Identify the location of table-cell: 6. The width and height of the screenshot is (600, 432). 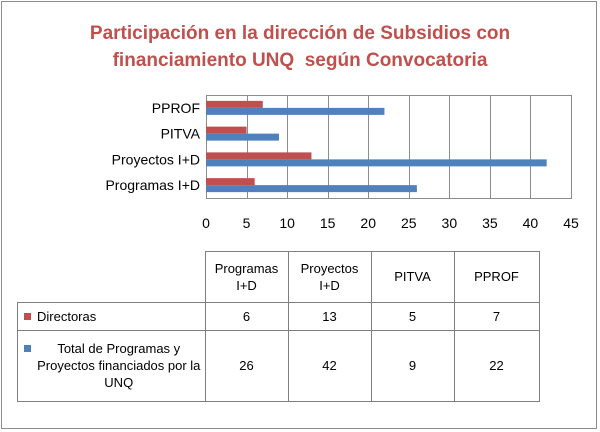
(246, 316).